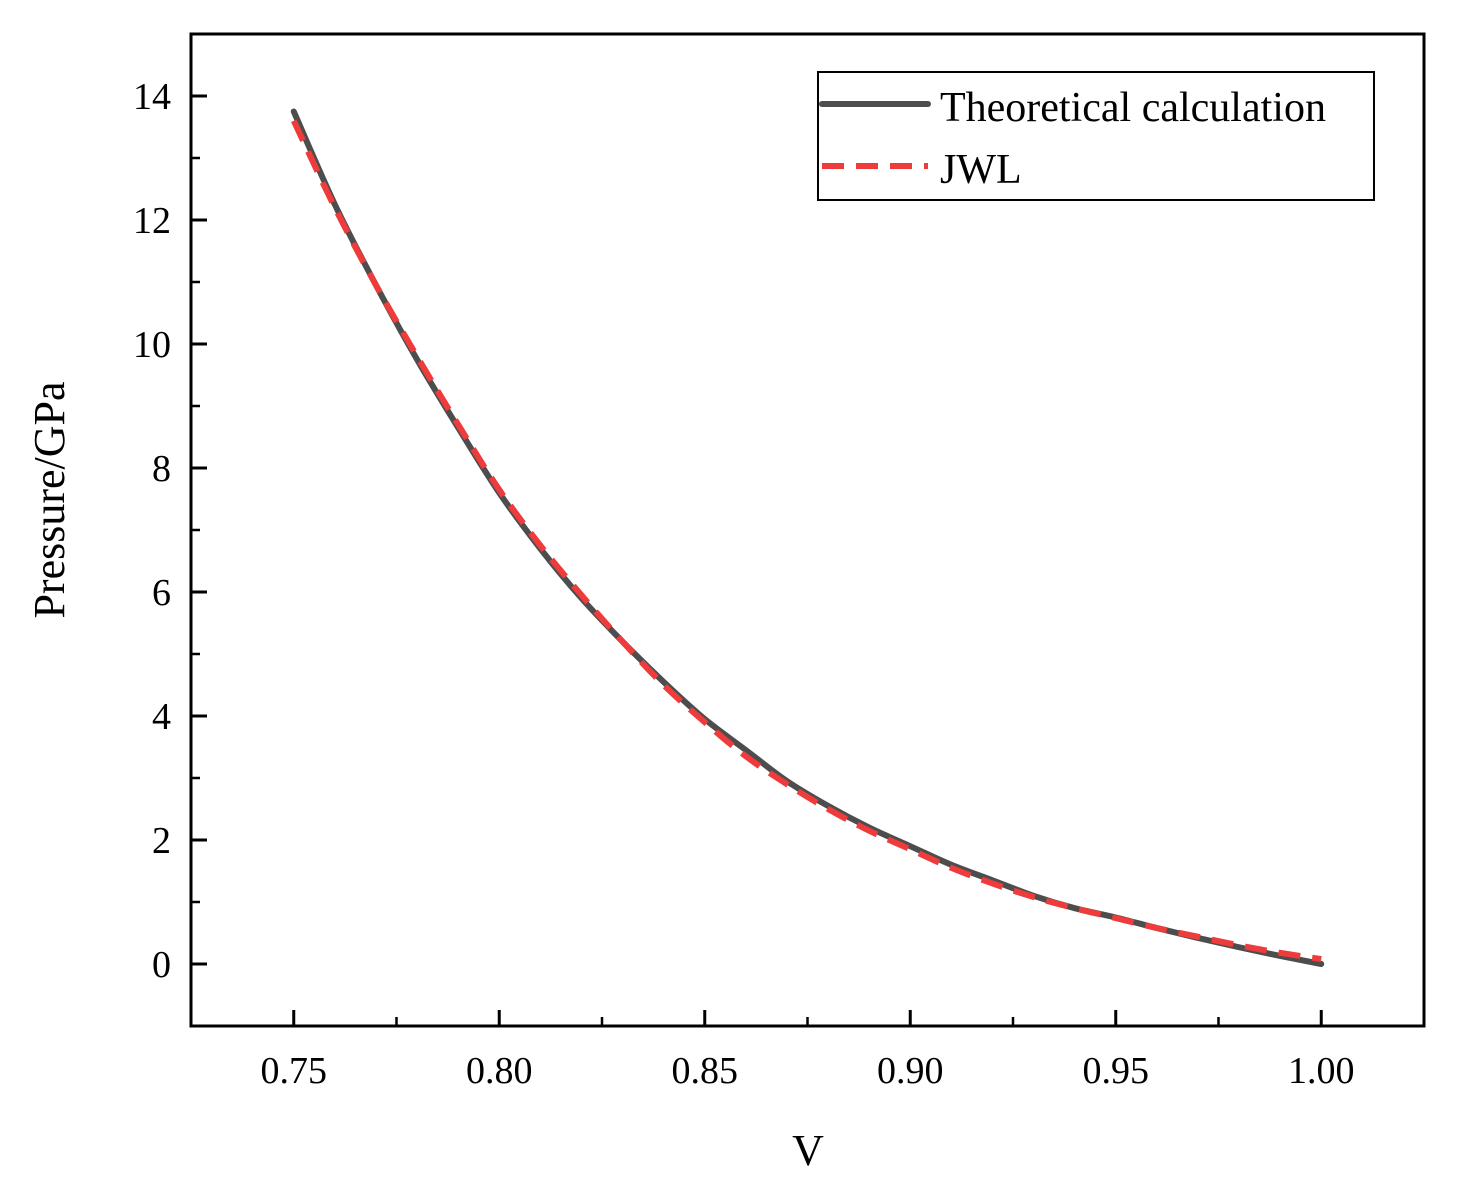  Describe the element at coordinates (152, 345) in the screenshot. I see `y-tick-label: 10` at that location.